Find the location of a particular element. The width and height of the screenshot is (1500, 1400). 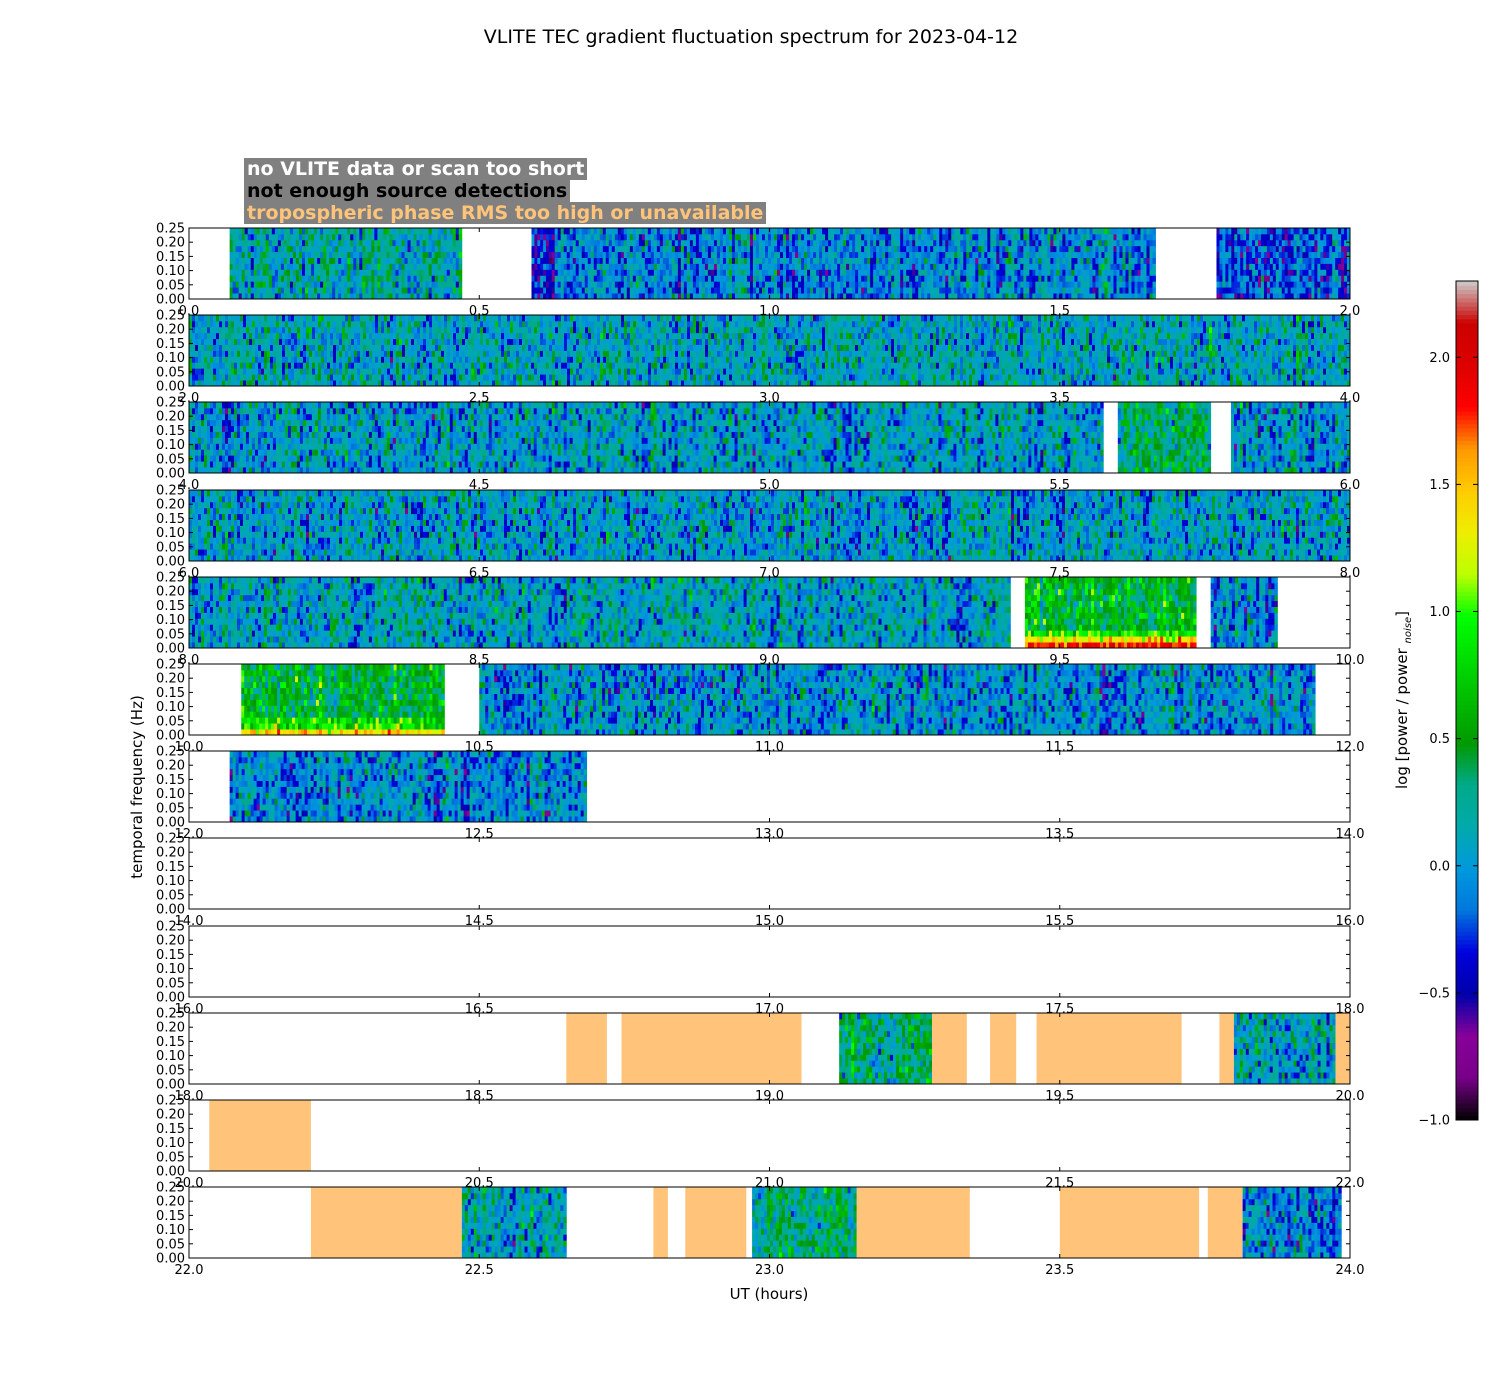

colorbar-tick-label: −0.5 is located at coordinates (1434, 993).